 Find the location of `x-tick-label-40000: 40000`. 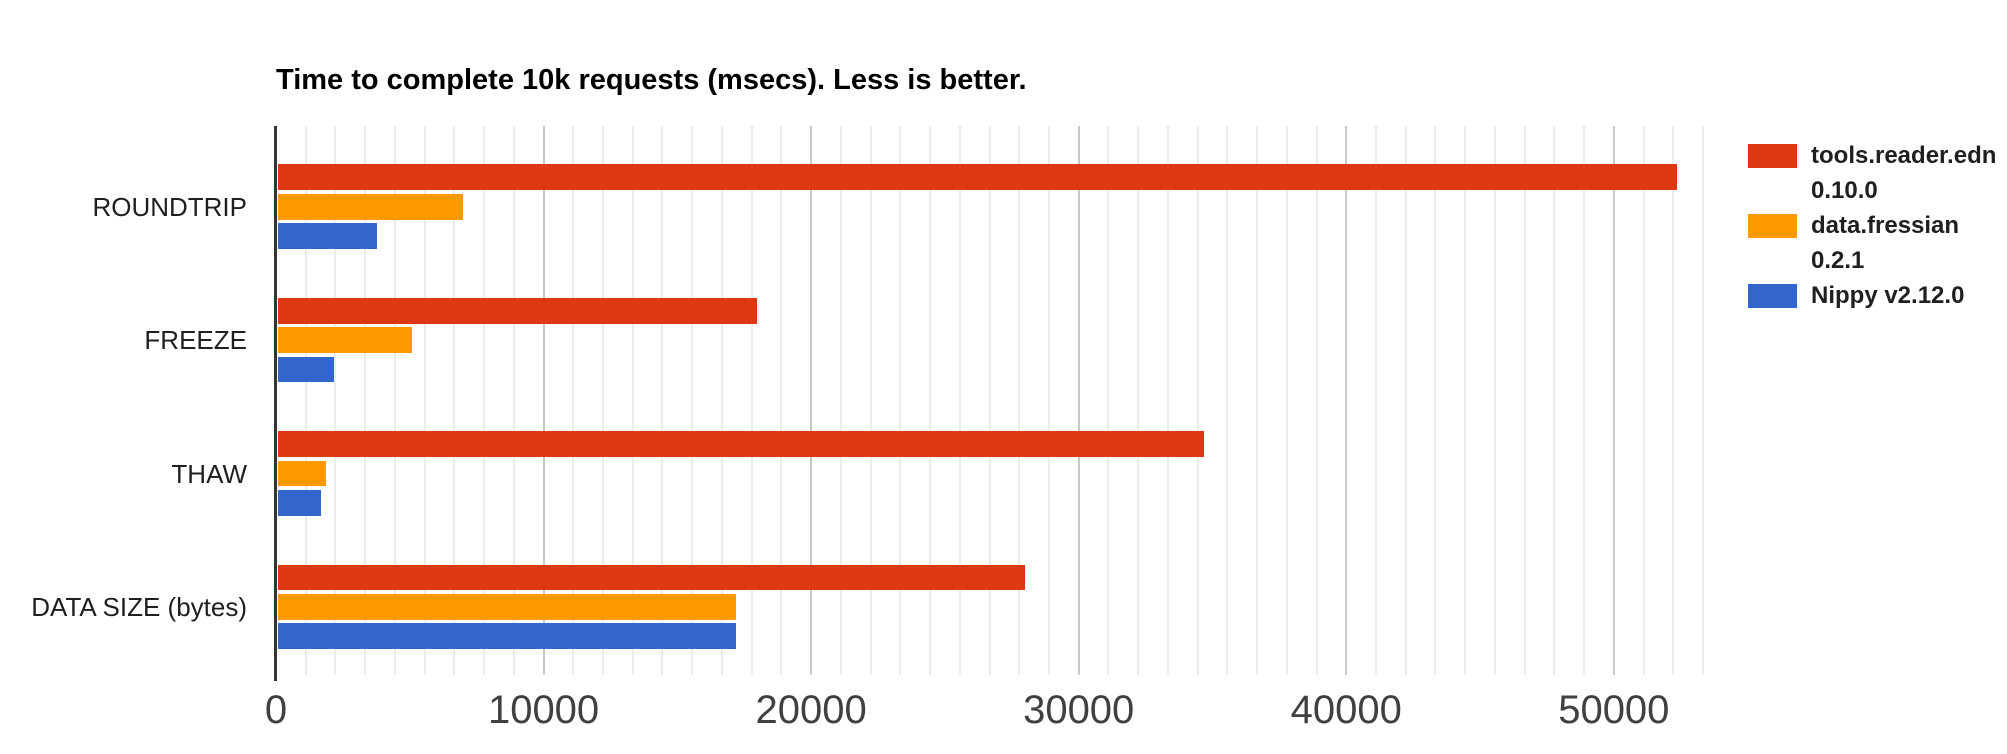

x-tick-label-40000: 40000 is located at coordinates (1346, 710).